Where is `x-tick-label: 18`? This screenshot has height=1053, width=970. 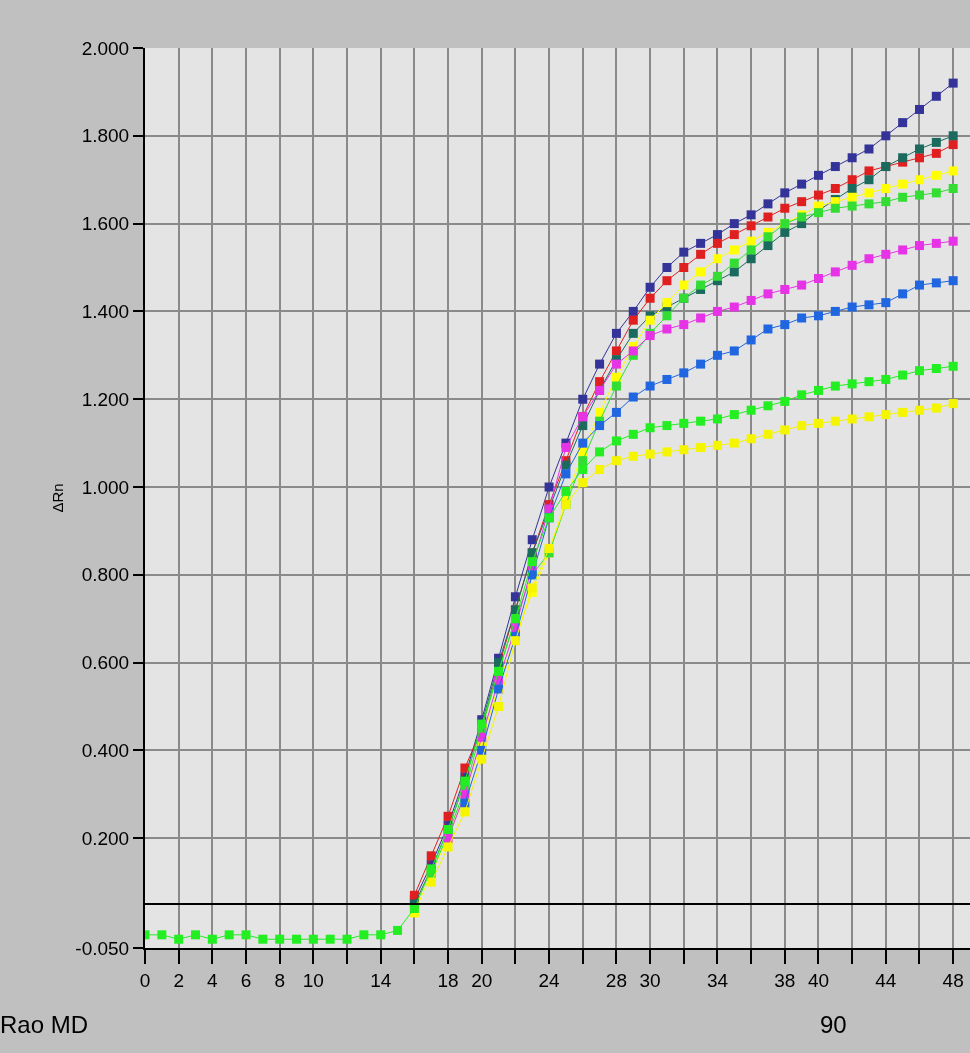
x-tick-label: 18 is located at coordinates (448, 980).